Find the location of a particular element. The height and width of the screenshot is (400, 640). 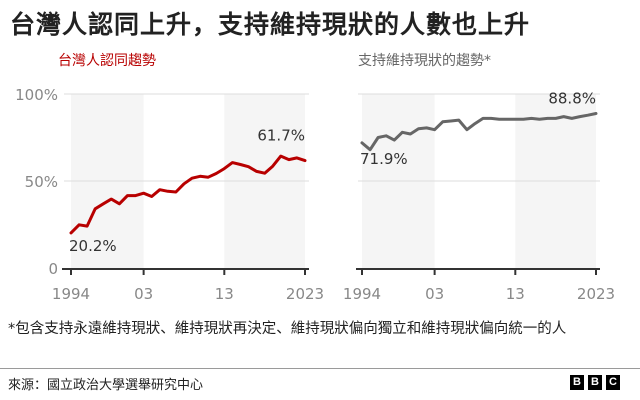

y-tick-label: 50% is located at coordinates (41, 182).